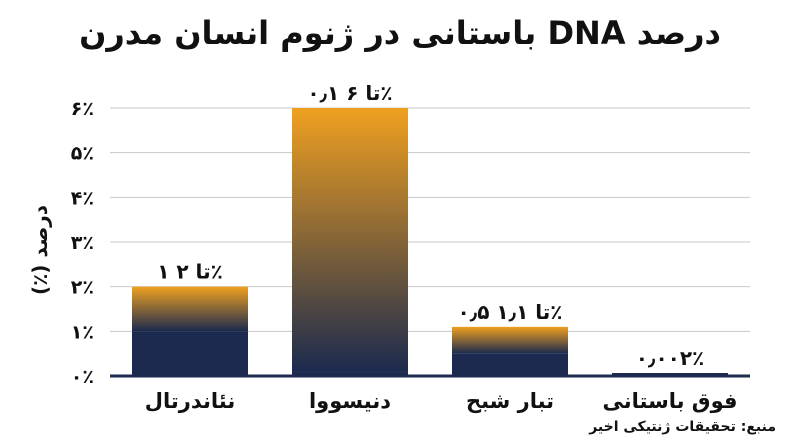 Image resolution: width=800 pixels, height=447 pixels. Describe the element at coordinates (190, 401) in the screenshot. I see `x-tick-label: نئاندرتال` at that location.